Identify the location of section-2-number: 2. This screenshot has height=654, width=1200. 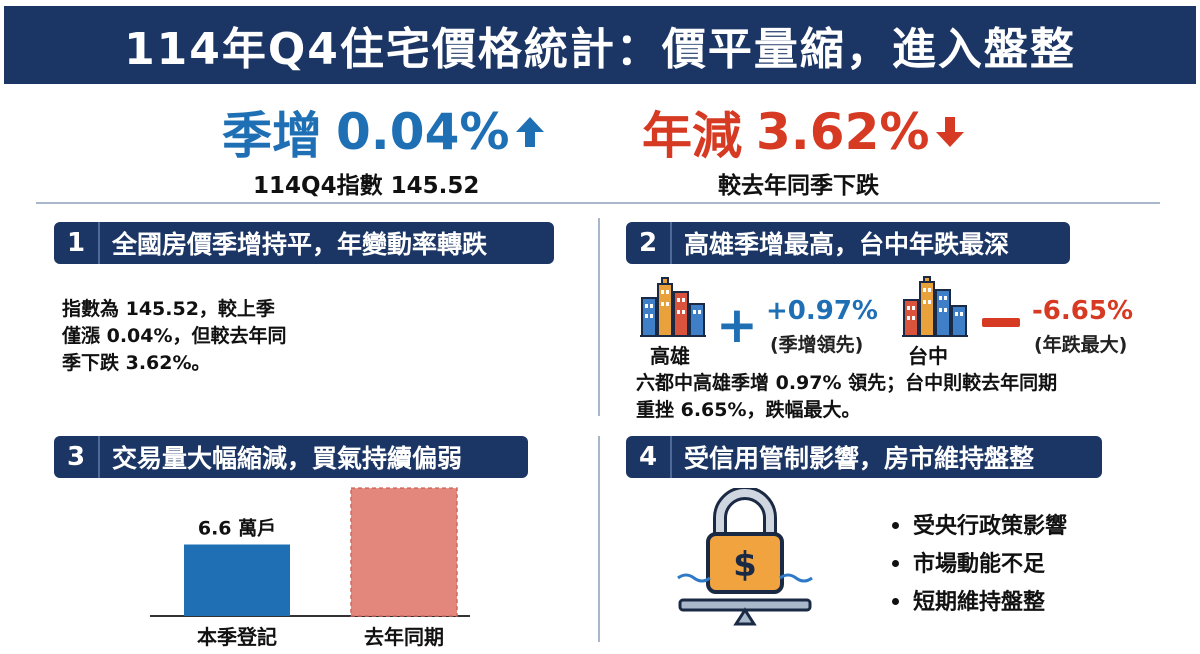
(649, 243).